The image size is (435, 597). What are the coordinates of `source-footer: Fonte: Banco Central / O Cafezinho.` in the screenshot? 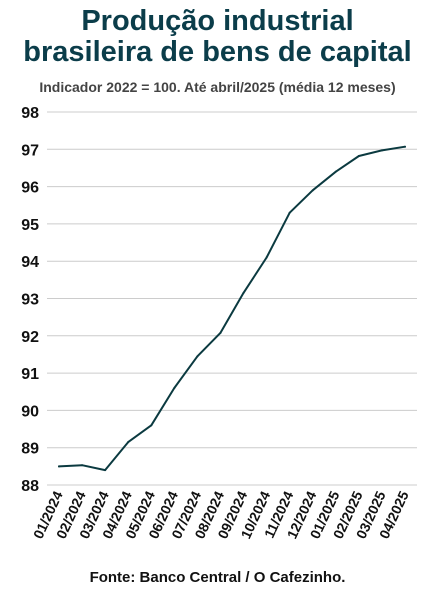 It's located at (217, 577).